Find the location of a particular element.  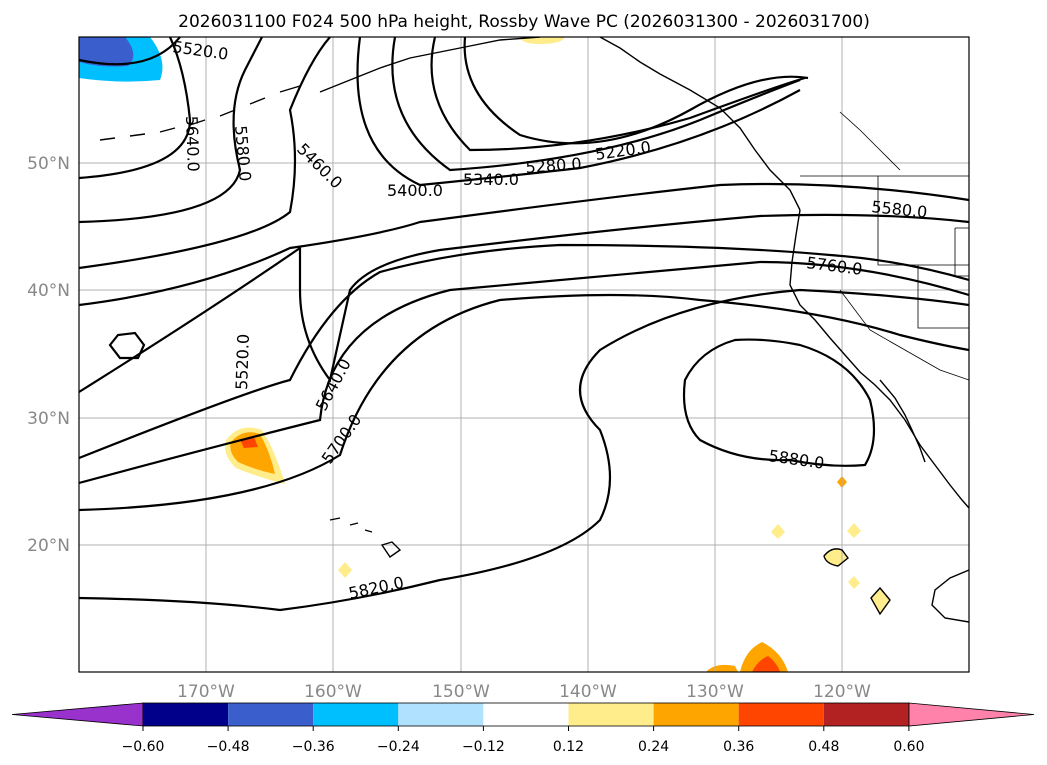

us-west-coast is located at coordinates (879, 359).